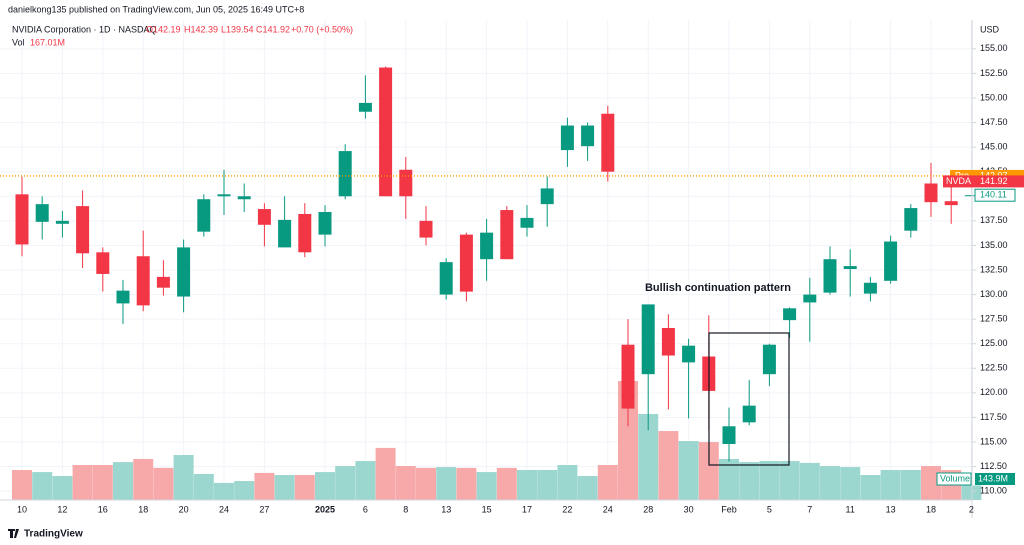  What do you see at coordinates (325, 509) in the screenshot?
I see `x-tick-label: 2025` at bounding box center [325, 509].